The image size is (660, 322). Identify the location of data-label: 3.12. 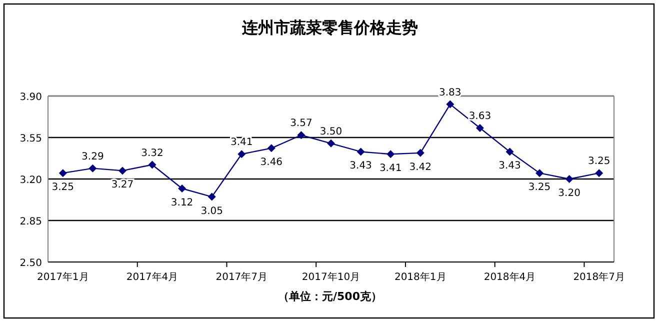
(182, 202).